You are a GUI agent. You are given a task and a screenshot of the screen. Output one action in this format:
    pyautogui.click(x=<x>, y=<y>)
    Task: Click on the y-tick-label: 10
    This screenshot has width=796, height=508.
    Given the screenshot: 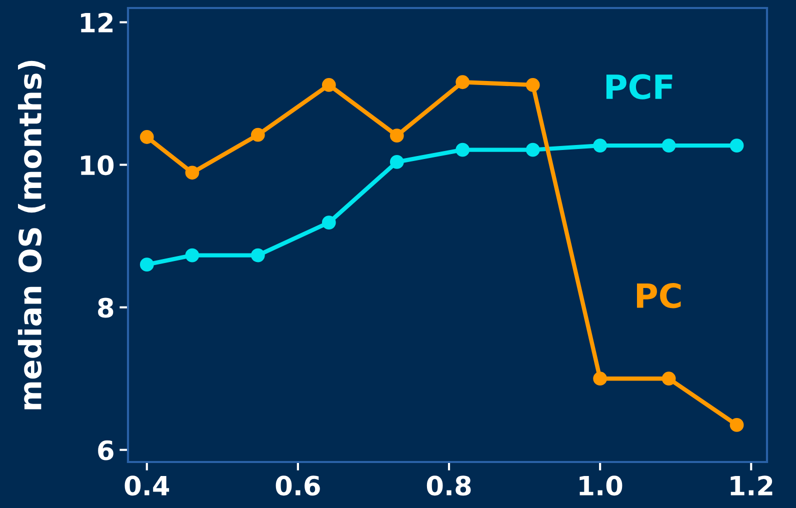 What is the action you would take?
    pyautogui.click(x=97, y=165)
    